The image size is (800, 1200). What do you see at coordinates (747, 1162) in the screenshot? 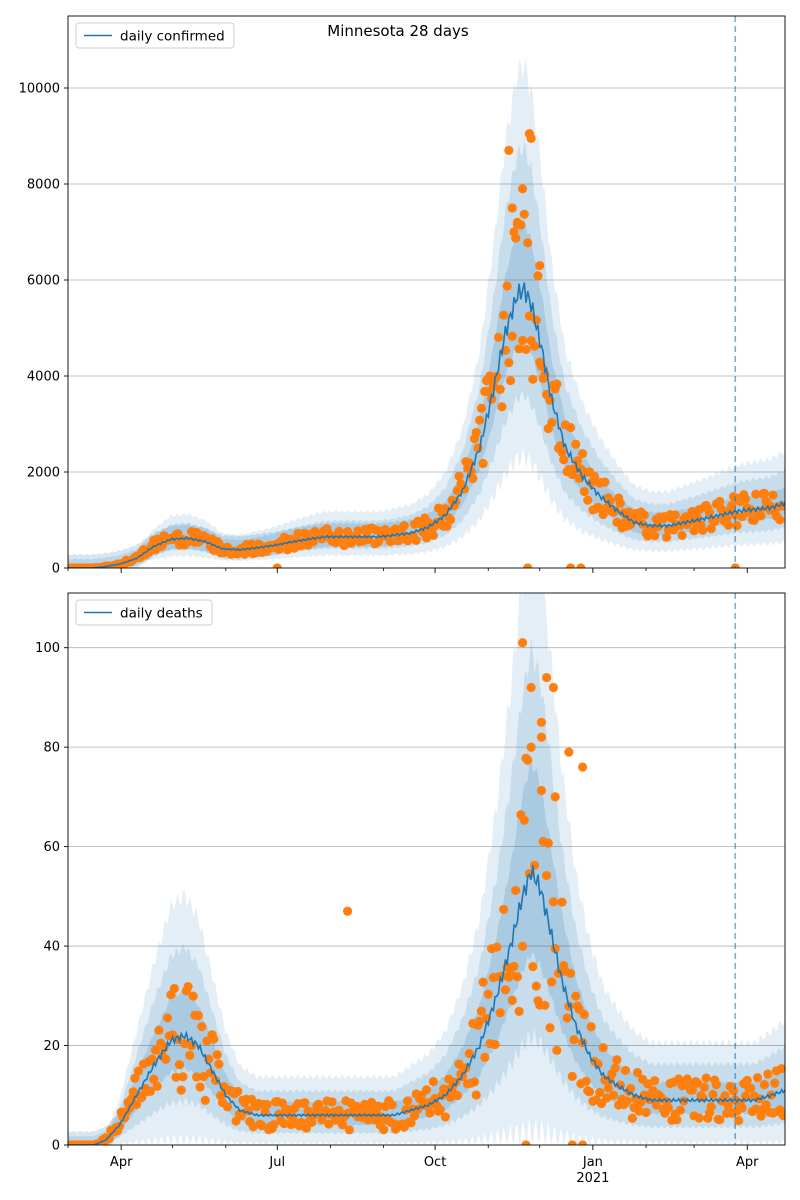
I see `x-tick-label: Apr` at bounding box center [747, 1162].